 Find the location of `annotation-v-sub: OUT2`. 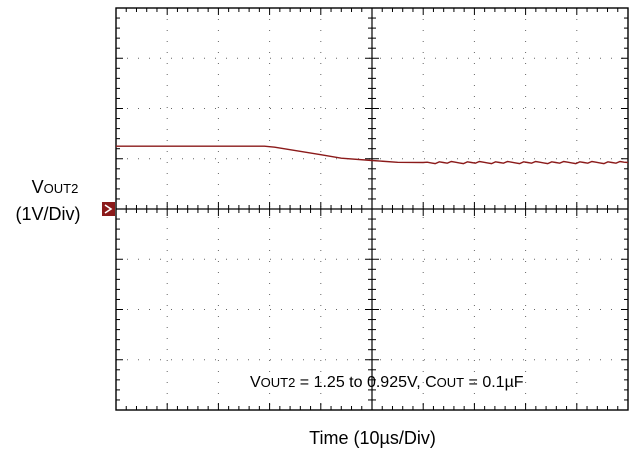

annotation-v-sub: OUT2 is located at coordinates (278, 382).